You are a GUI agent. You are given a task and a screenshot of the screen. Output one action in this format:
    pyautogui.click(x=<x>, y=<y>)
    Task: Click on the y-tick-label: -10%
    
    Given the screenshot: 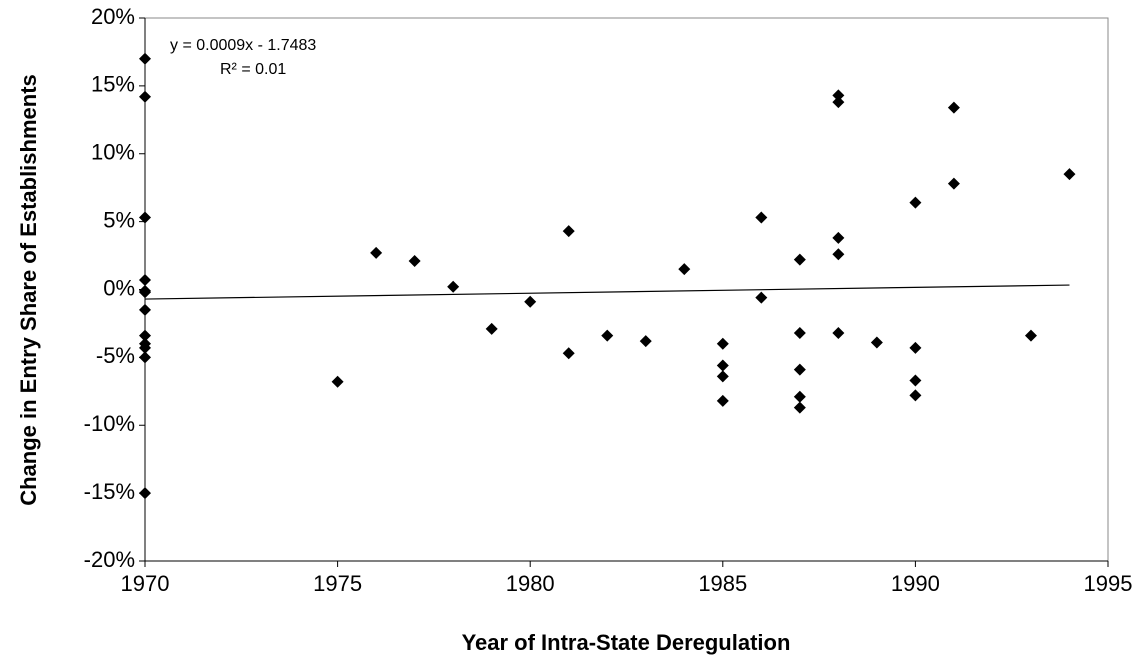 What is the action you would take?
    pyautogui.click(x=109, y=423)
    